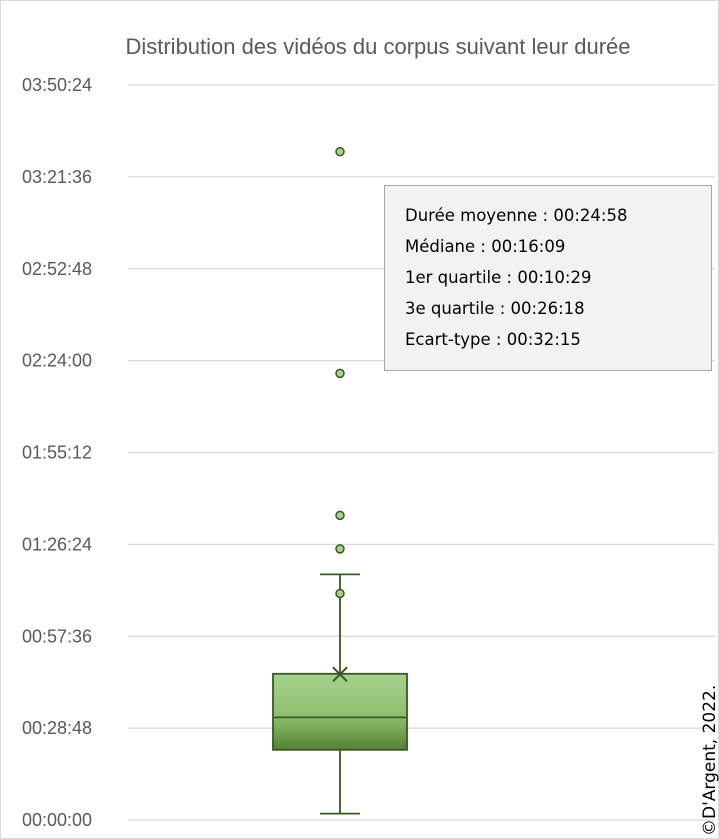 The width and height of the screenshot is (719, 839). I want to click on stat-median: Médiane : 00:16:09, so click(485, 246).